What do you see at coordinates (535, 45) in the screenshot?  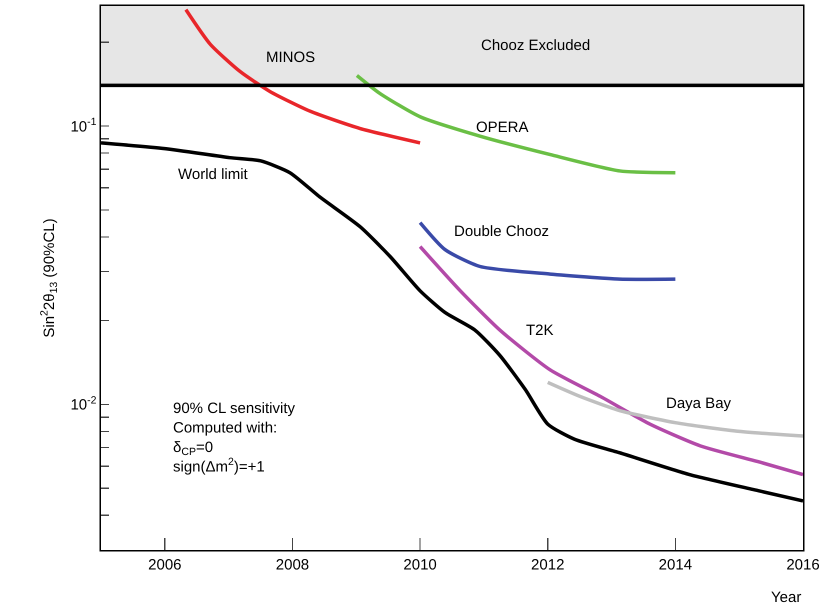 I see `band-label: Chooz Excluded` at bounding box center [535, 45].